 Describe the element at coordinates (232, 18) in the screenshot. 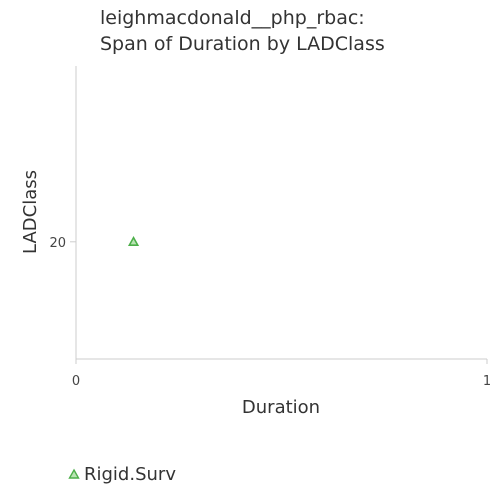

I see `chart-title-line-1: leighmacdonald__php_rbac:` at that location.